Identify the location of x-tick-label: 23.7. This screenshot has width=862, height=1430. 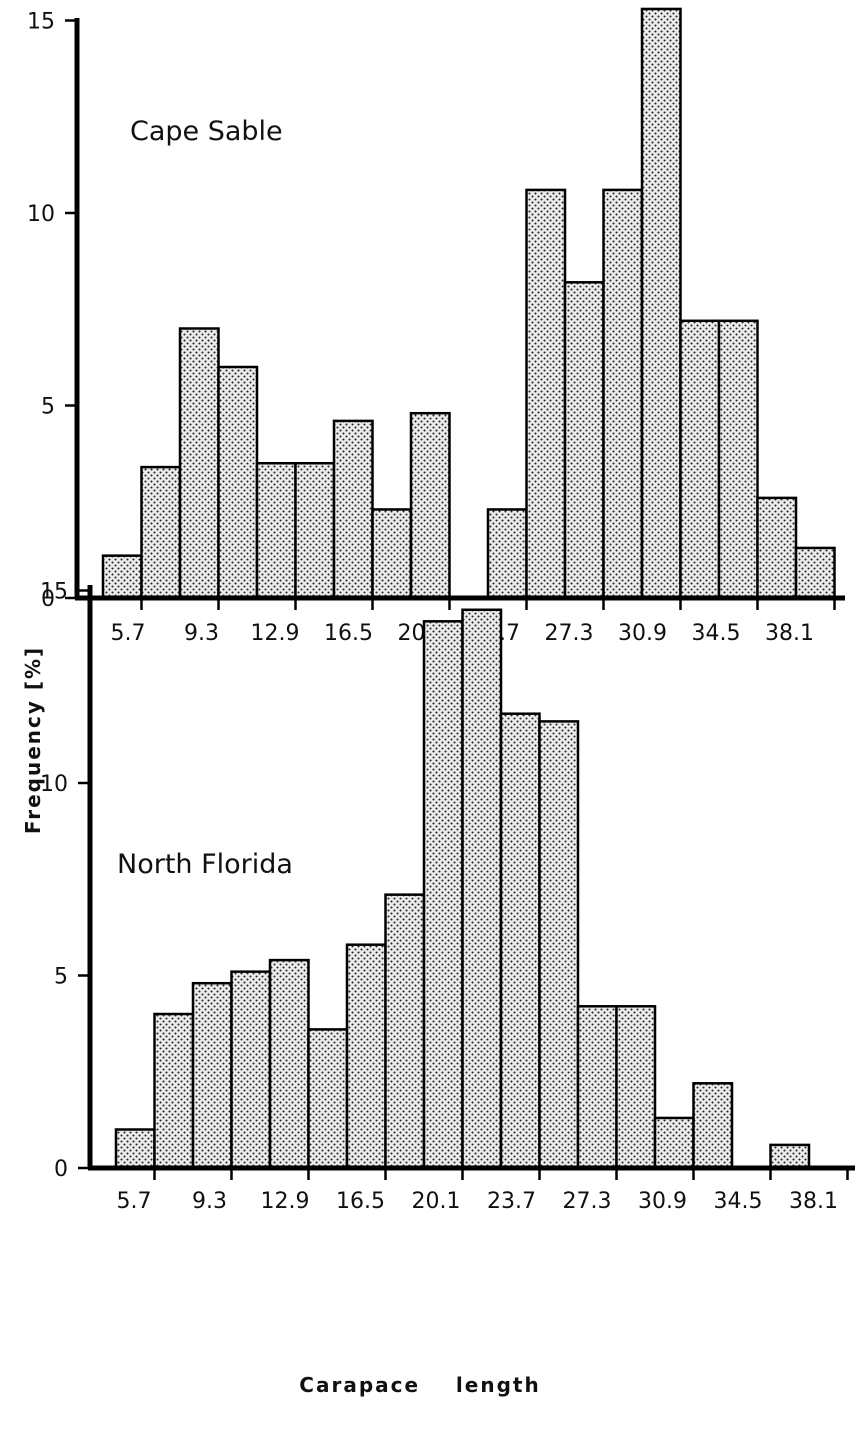
(511, 1201).